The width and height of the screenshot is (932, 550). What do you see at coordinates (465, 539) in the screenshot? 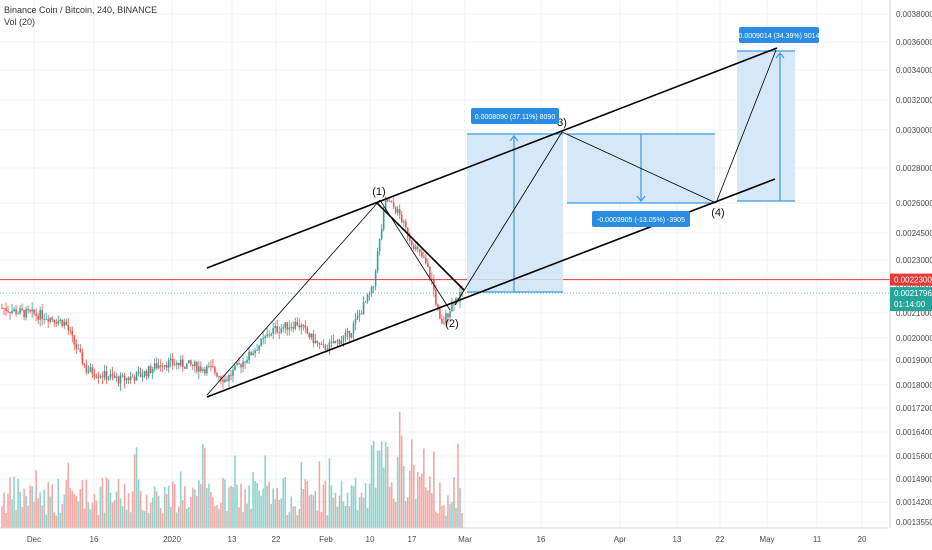
I see `time-tick-label: Mar` at bounding box center [465, 539].